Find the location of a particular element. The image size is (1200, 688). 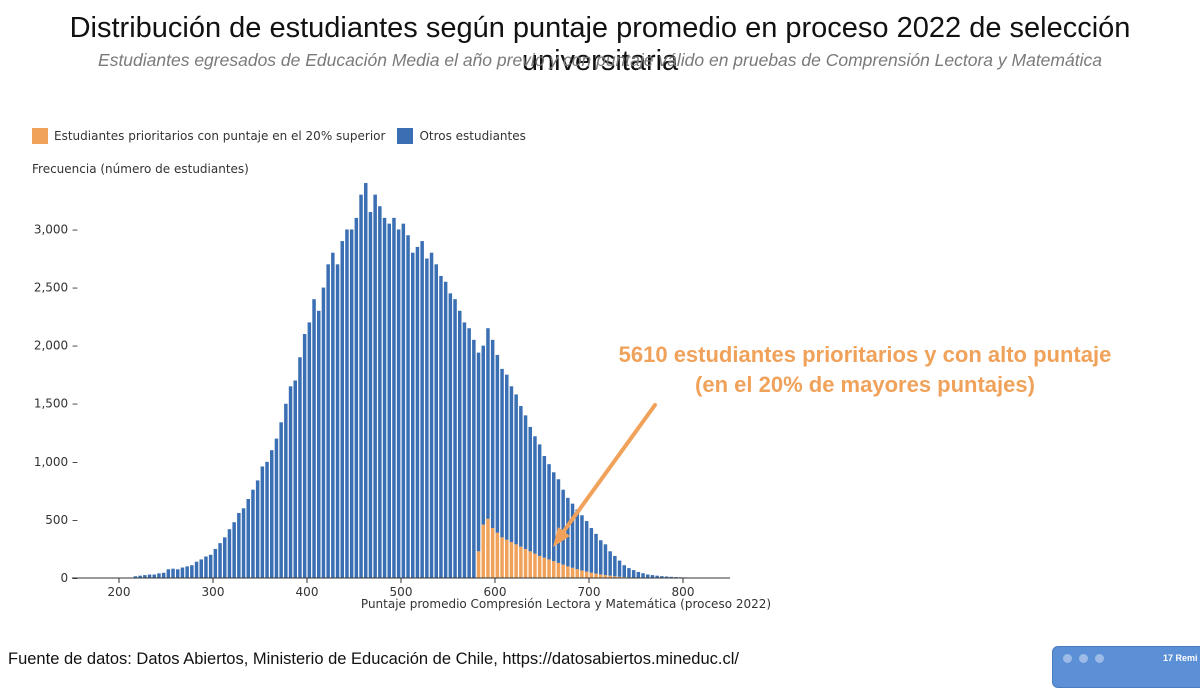

y-tick-label: 0 – is located at coordinates (69, 578).